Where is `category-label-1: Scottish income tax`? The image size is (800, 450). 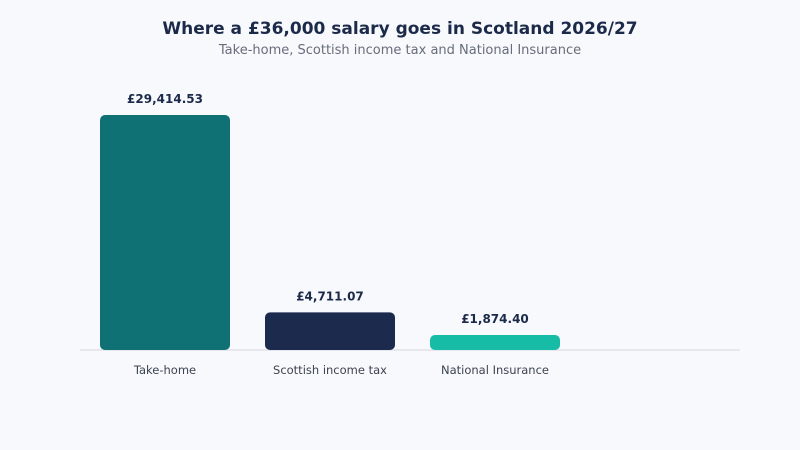 category-label-1: Scottish income tax is located at coordinates (330, 370).